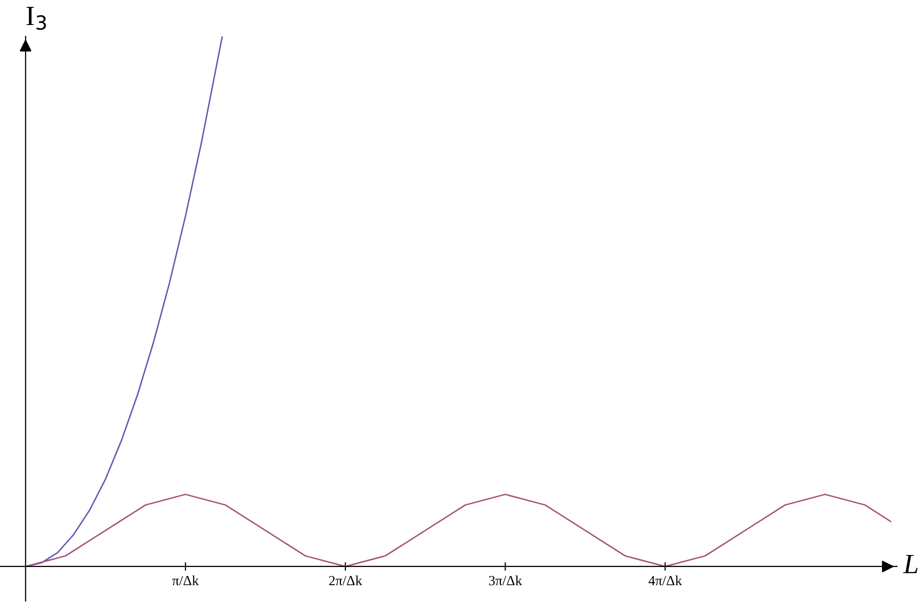 The height and width of the screenshot is (607, 920). What do you see at coordinates (36, 18) in the screenshot?
I see `y-axis-title: I$_{3}$` at bounding box center [36, 18].